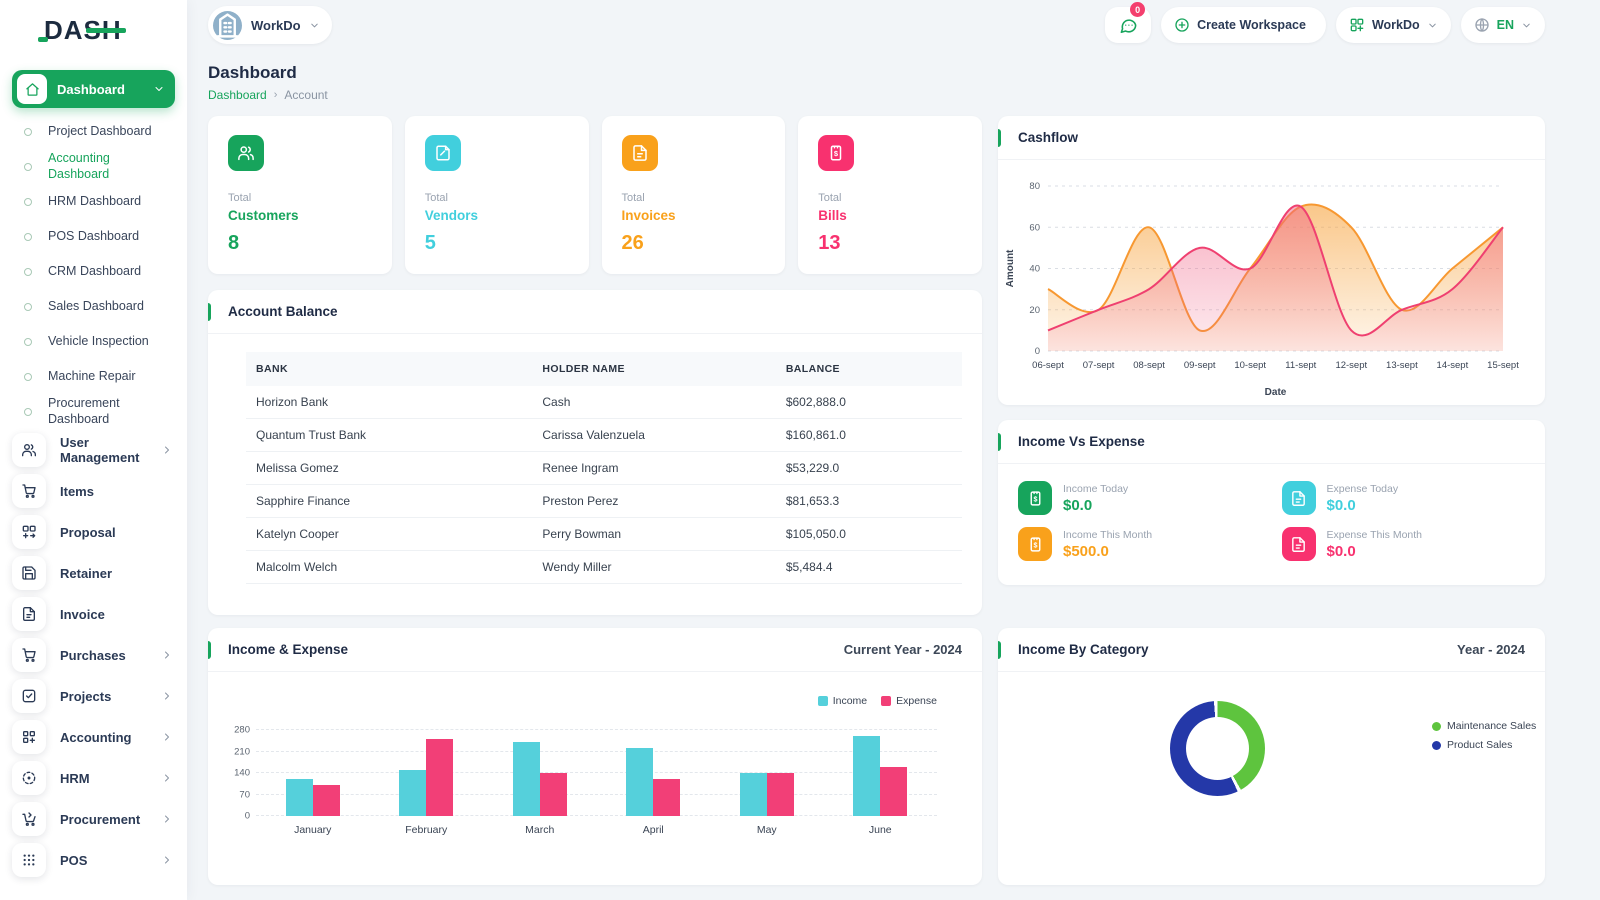 The height and width of the screenshot is (900, 1600). Describe the element at coordinates (1341, 551) in the screenshot. I see `ivse-value: $0.0` at that location.